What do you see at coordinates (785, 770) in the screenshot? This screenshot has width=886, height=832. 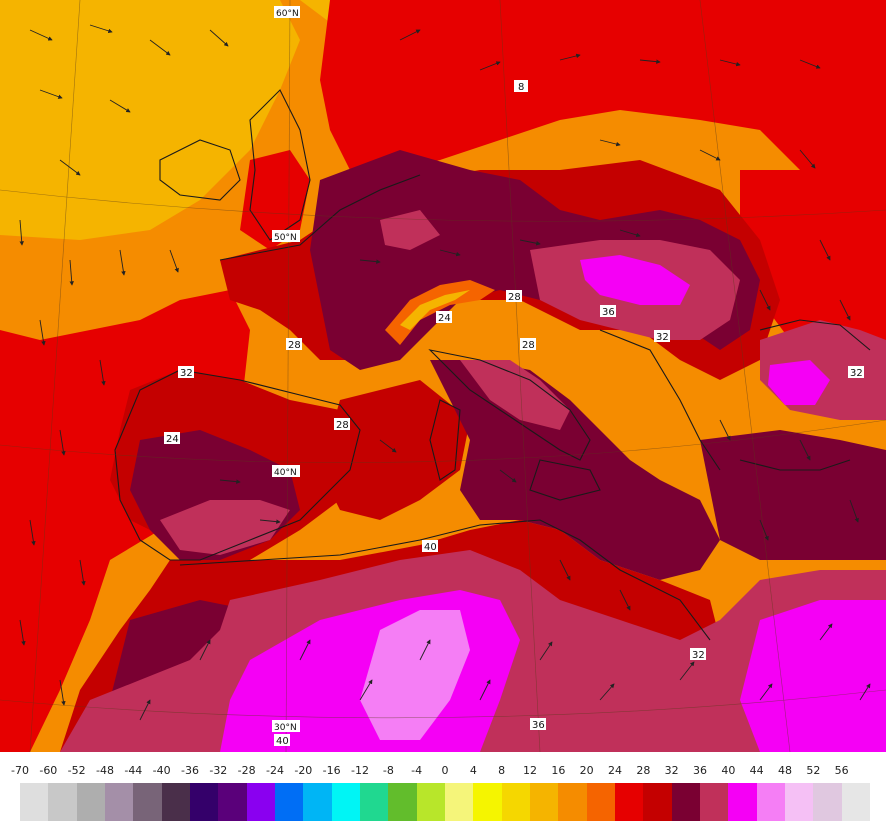 I see `scale-tick-label: 48` at bounding box center [785, 770].